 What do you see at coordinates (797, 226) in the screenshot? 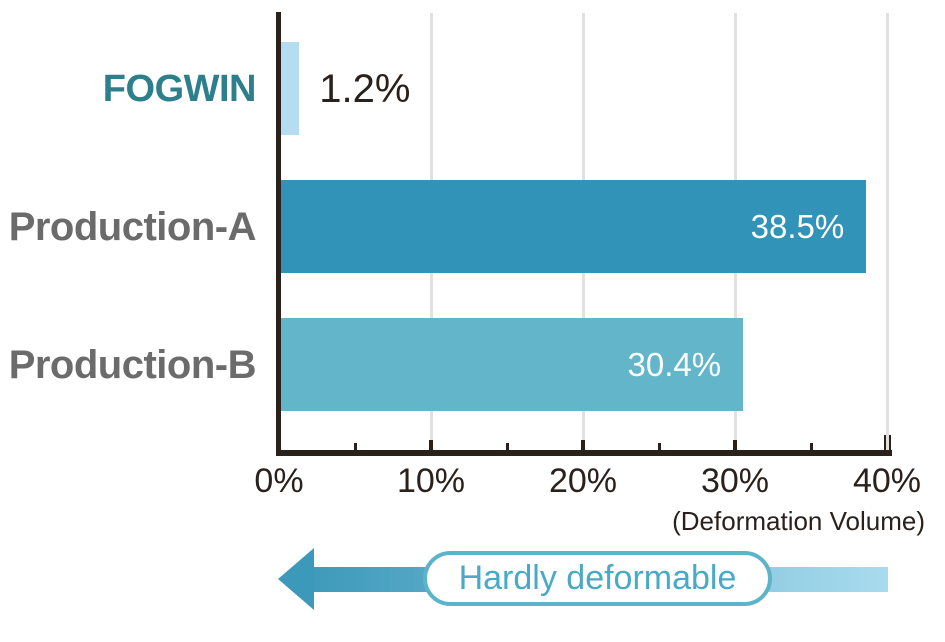
I see `value-label-production-a: 38.5%` at bounding box center [797, 226].